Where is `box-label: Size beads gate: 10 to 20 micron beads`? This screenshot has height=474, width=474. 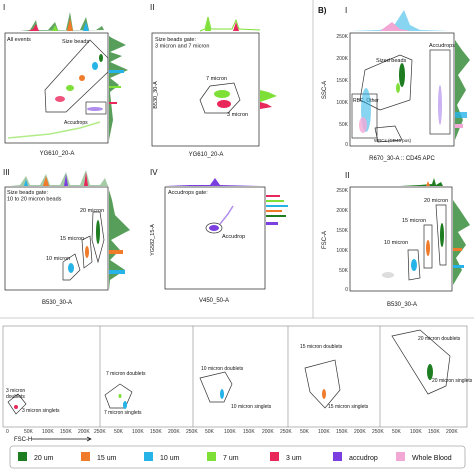
box-label: Size beads gate: 10 to 20 micron beads is located at coordinates (34, 196).